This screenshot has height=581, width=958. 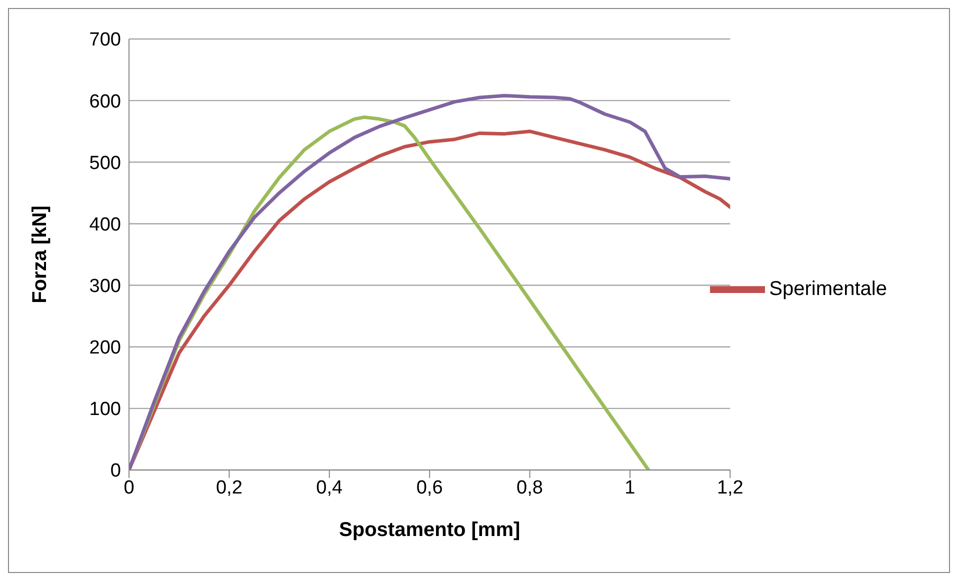 What do you see at coordinates (529, 487) in the screenshot?
I see `x-tick-label: 0,8` at bounding box center [529, 487].